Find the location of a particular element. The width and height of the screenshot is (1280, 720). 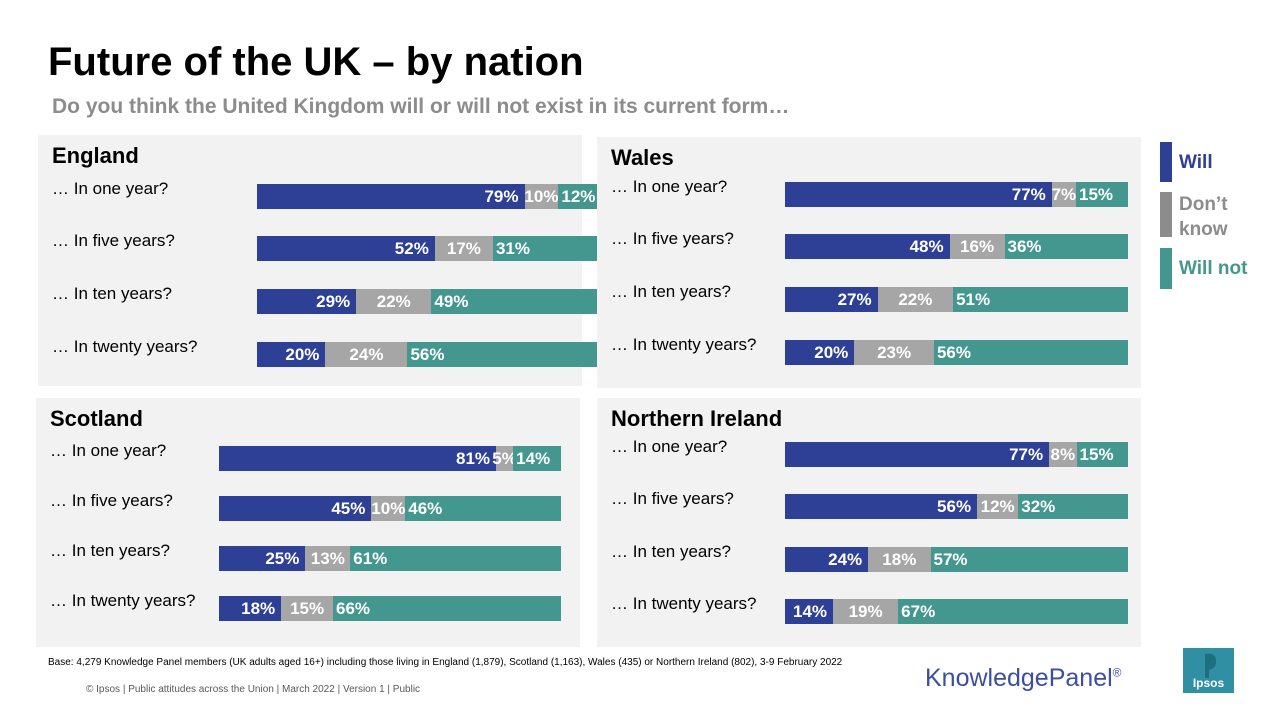

stacked-bar: 18% 15% 66% is located at coordinates (390, 608).